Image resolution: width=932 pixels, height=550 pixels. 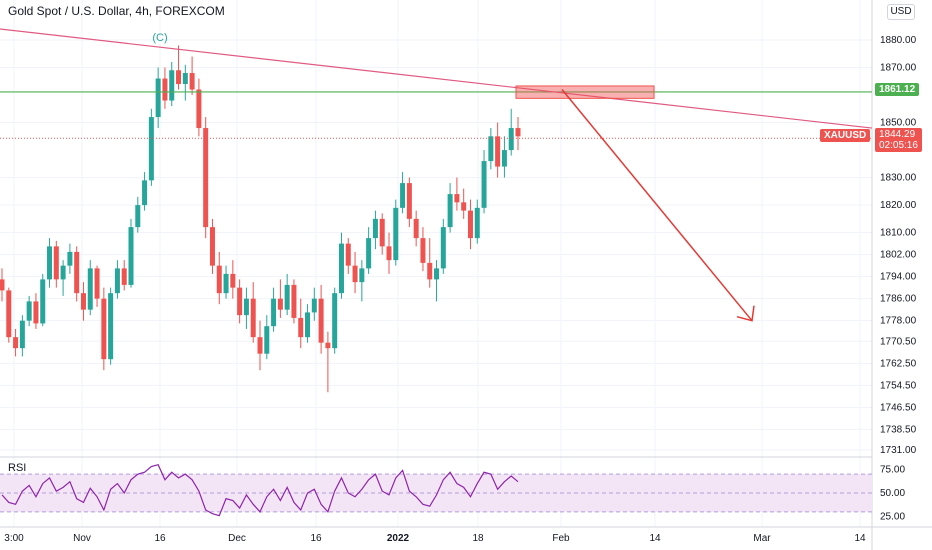 What do you see at coordinates (898, 178) in the screenshot?
I see `price-label: 1830.00` at bounding box center [898, 178].